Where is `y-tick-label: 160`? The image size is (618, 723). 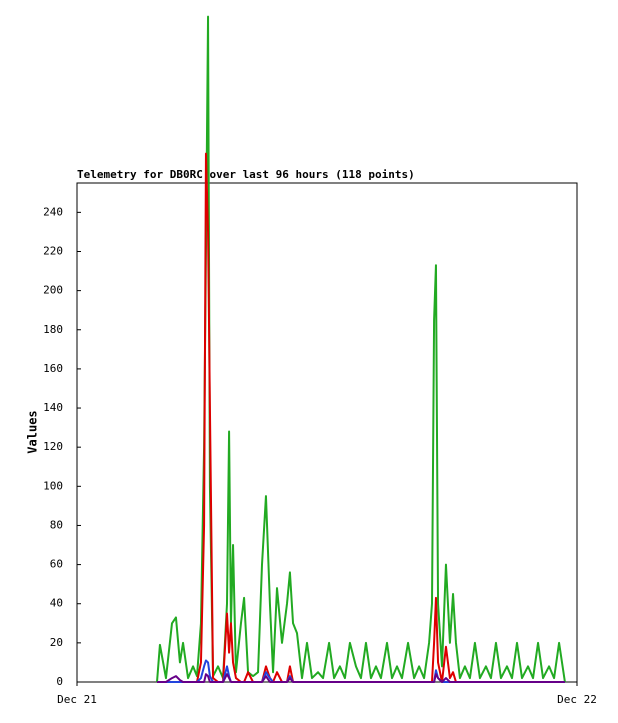 y-tick-label: 160 is located at coordinates (53, 368).